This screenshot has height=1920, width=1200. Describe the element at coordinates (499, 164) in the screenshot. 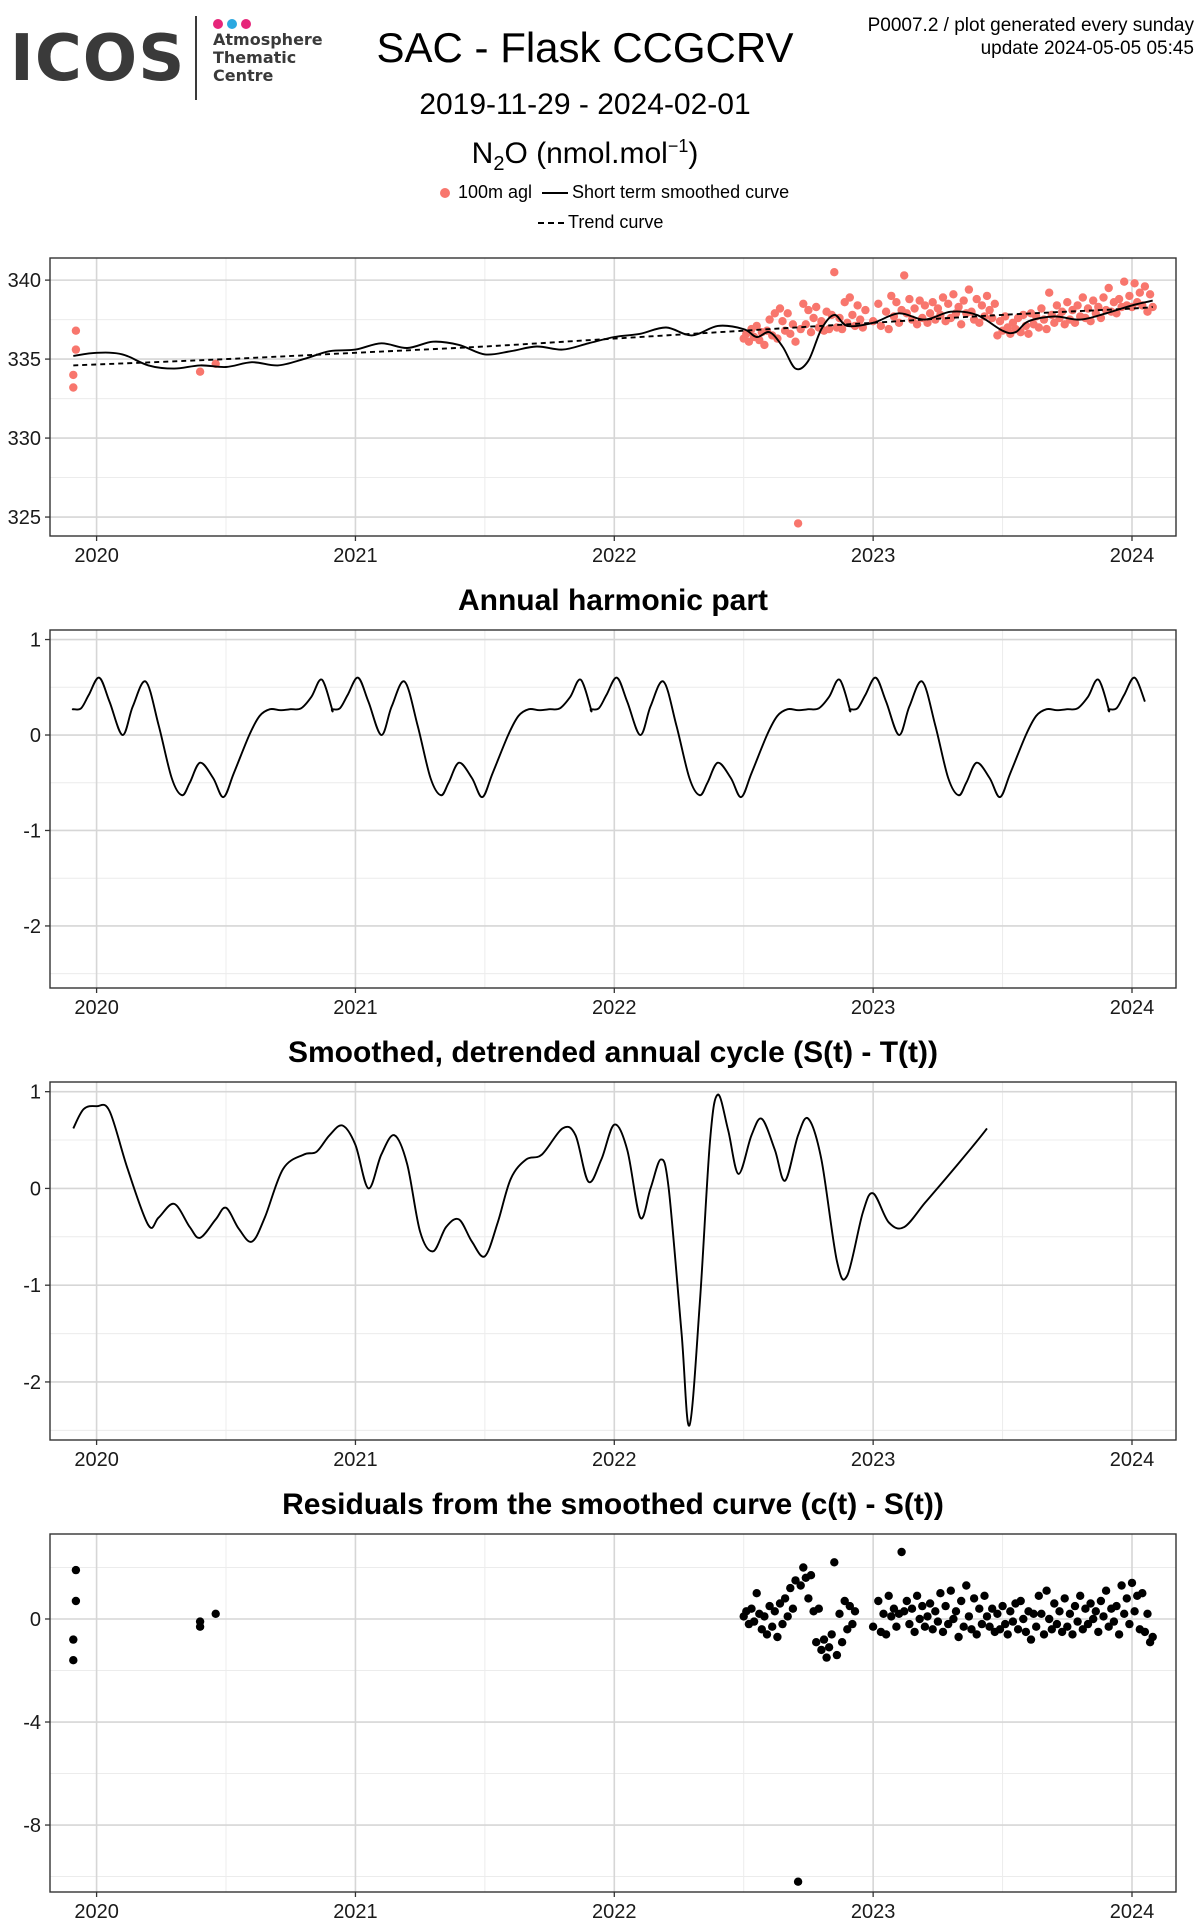

I see `species-sub: 2` at that location.